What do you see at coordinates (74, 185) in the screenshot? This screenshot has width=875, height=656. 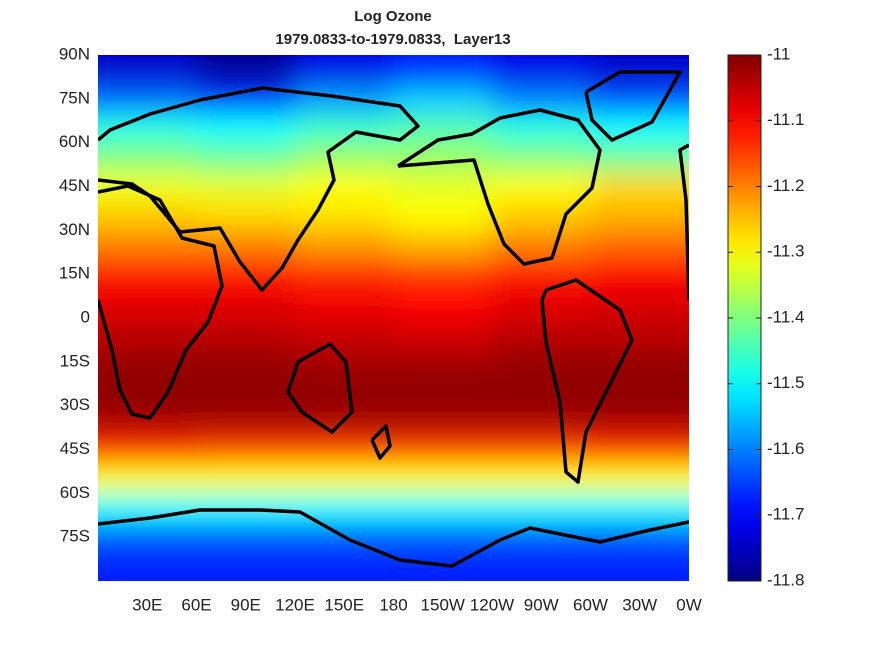 I see `y-tick-label: 45N` at bounding box center [74, 185].